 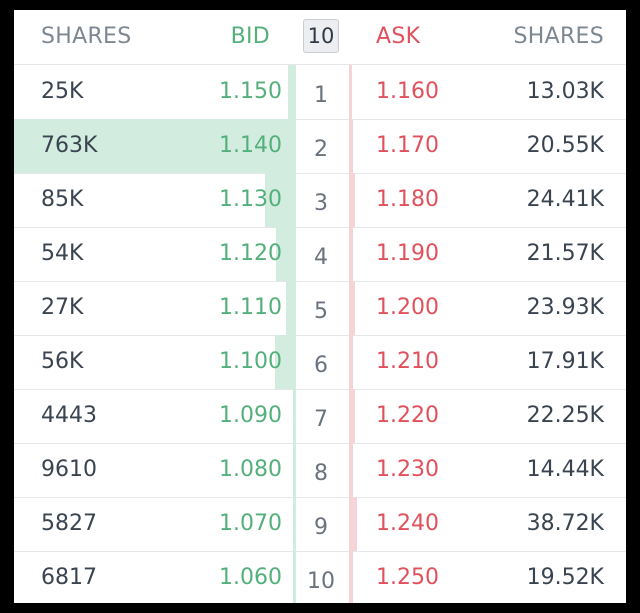 I want to click on ask-price-value: 1.220, so click(x=407, y=415).